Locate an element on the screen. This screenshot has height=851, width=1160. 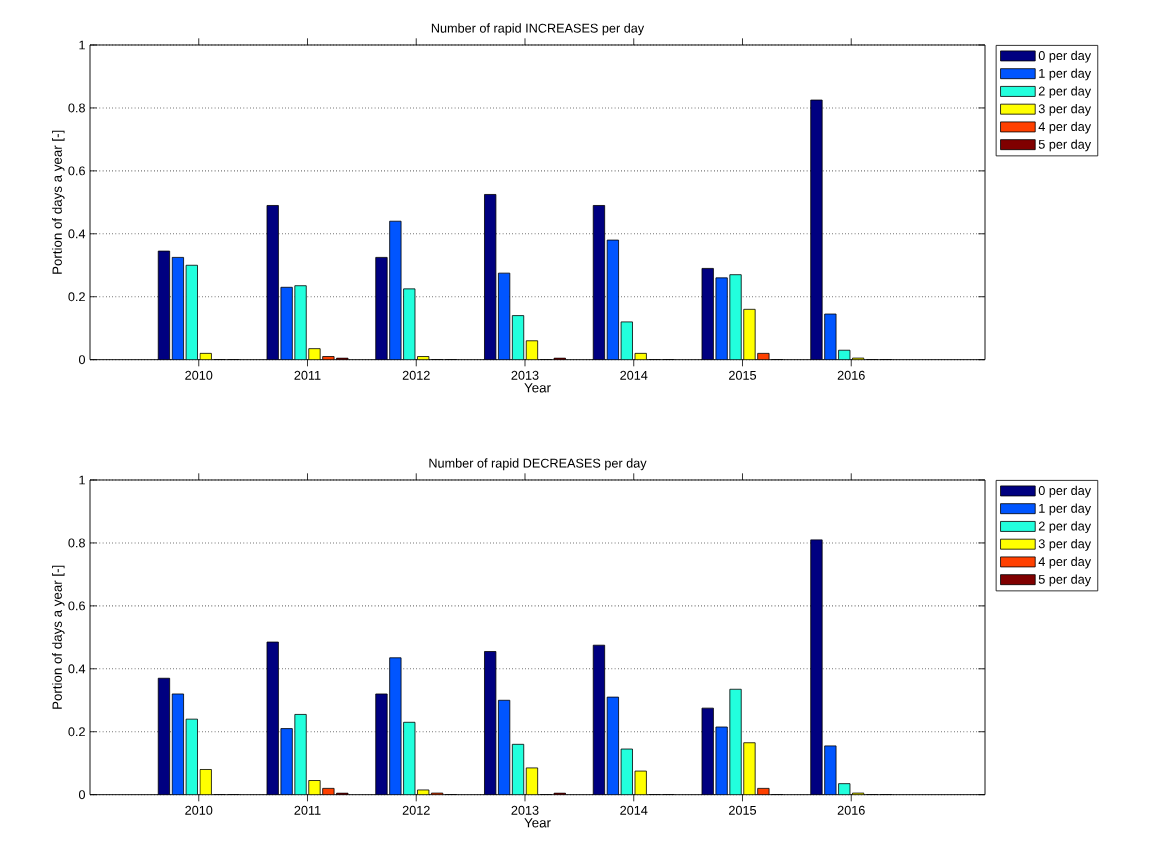
chart-title: Number of rapid INCREASES per day is located at coordinates (538, 29).